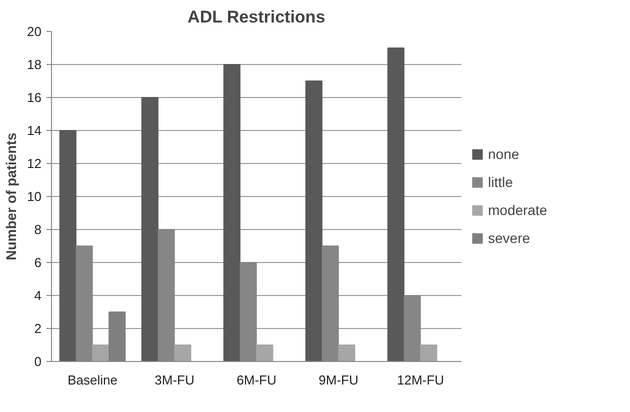 This screenshot has width=630, height=412. Describe the element at coordinates (93, 380) in the screenshot. I see `x-tick-label: Baseline` at that location.